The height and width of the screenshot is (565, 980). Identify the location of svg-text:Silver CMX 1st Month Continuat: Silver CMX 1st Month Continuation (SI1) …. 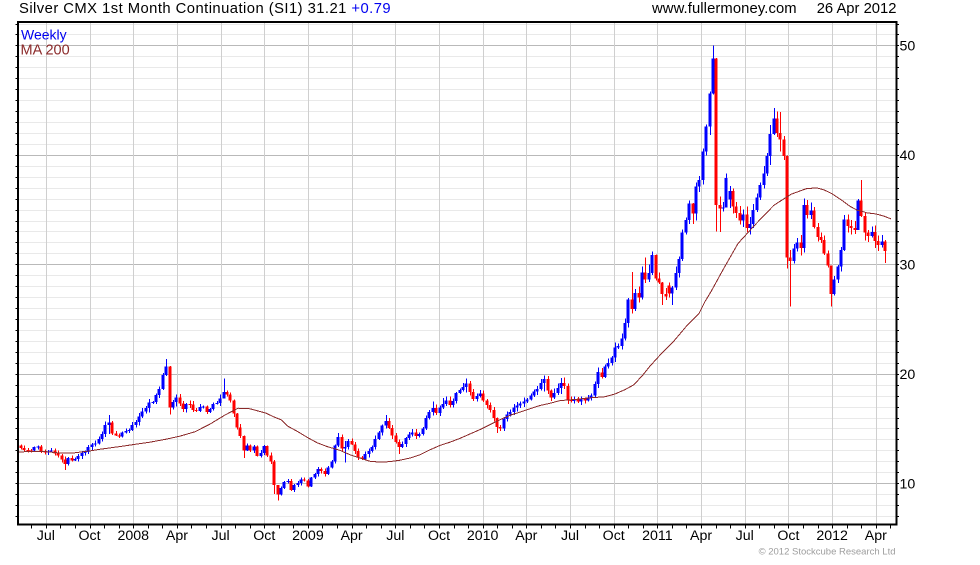
(205, 9).